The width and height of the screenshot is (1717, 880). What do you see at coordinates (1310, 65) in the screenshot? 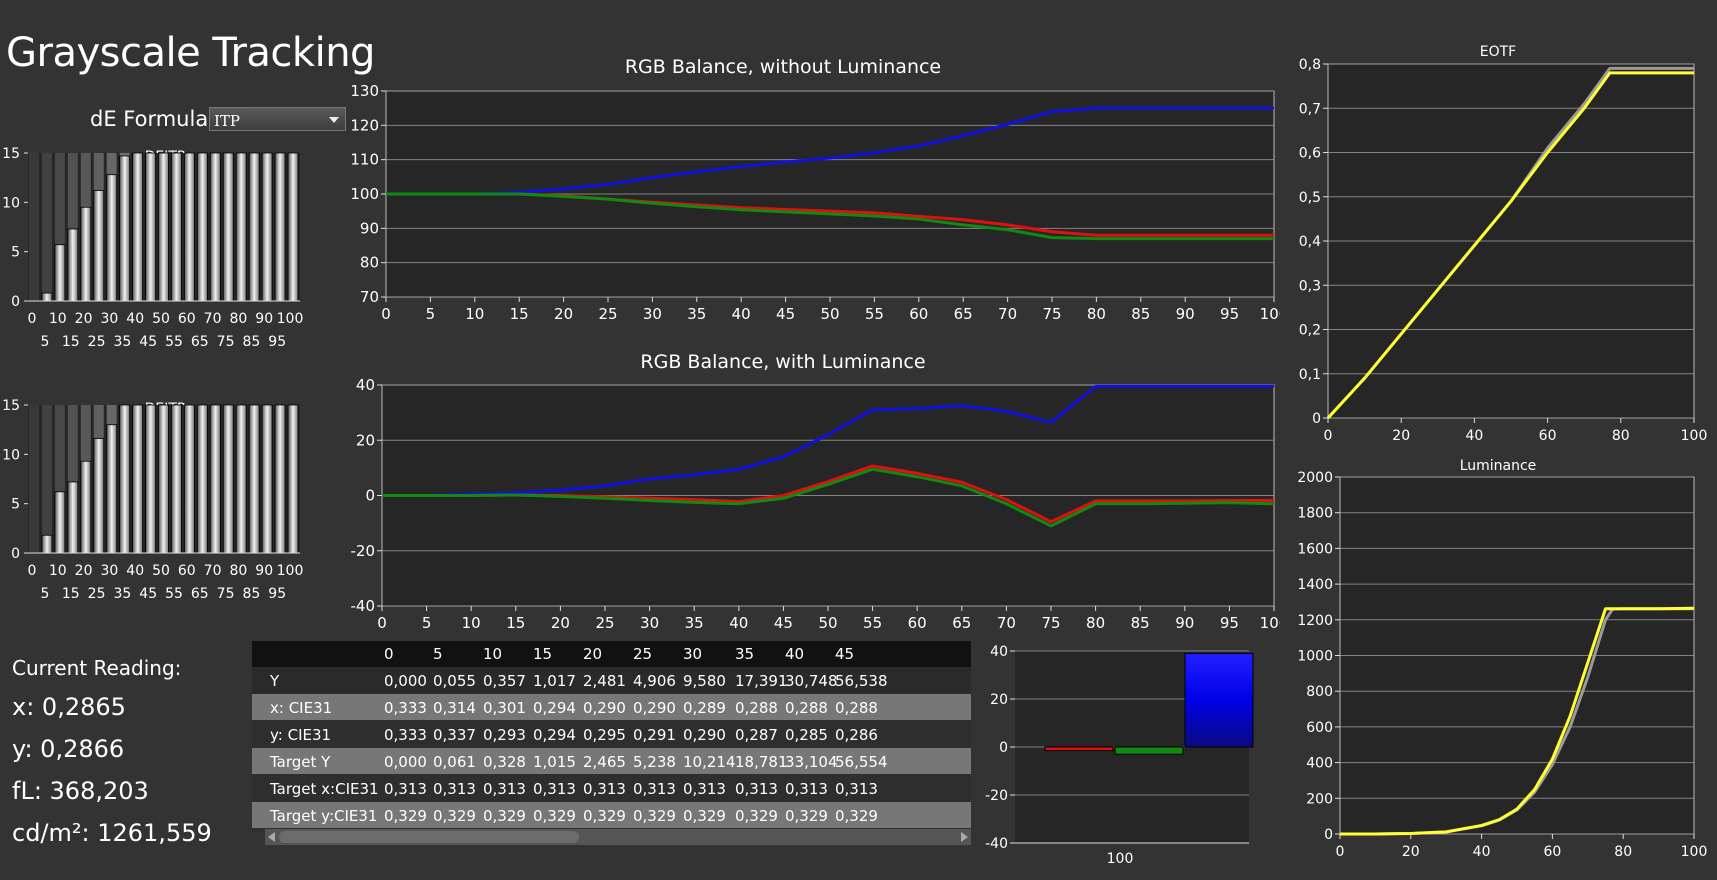
I see `y-tick-label: 0,8` at bounding box center [1310, 65].